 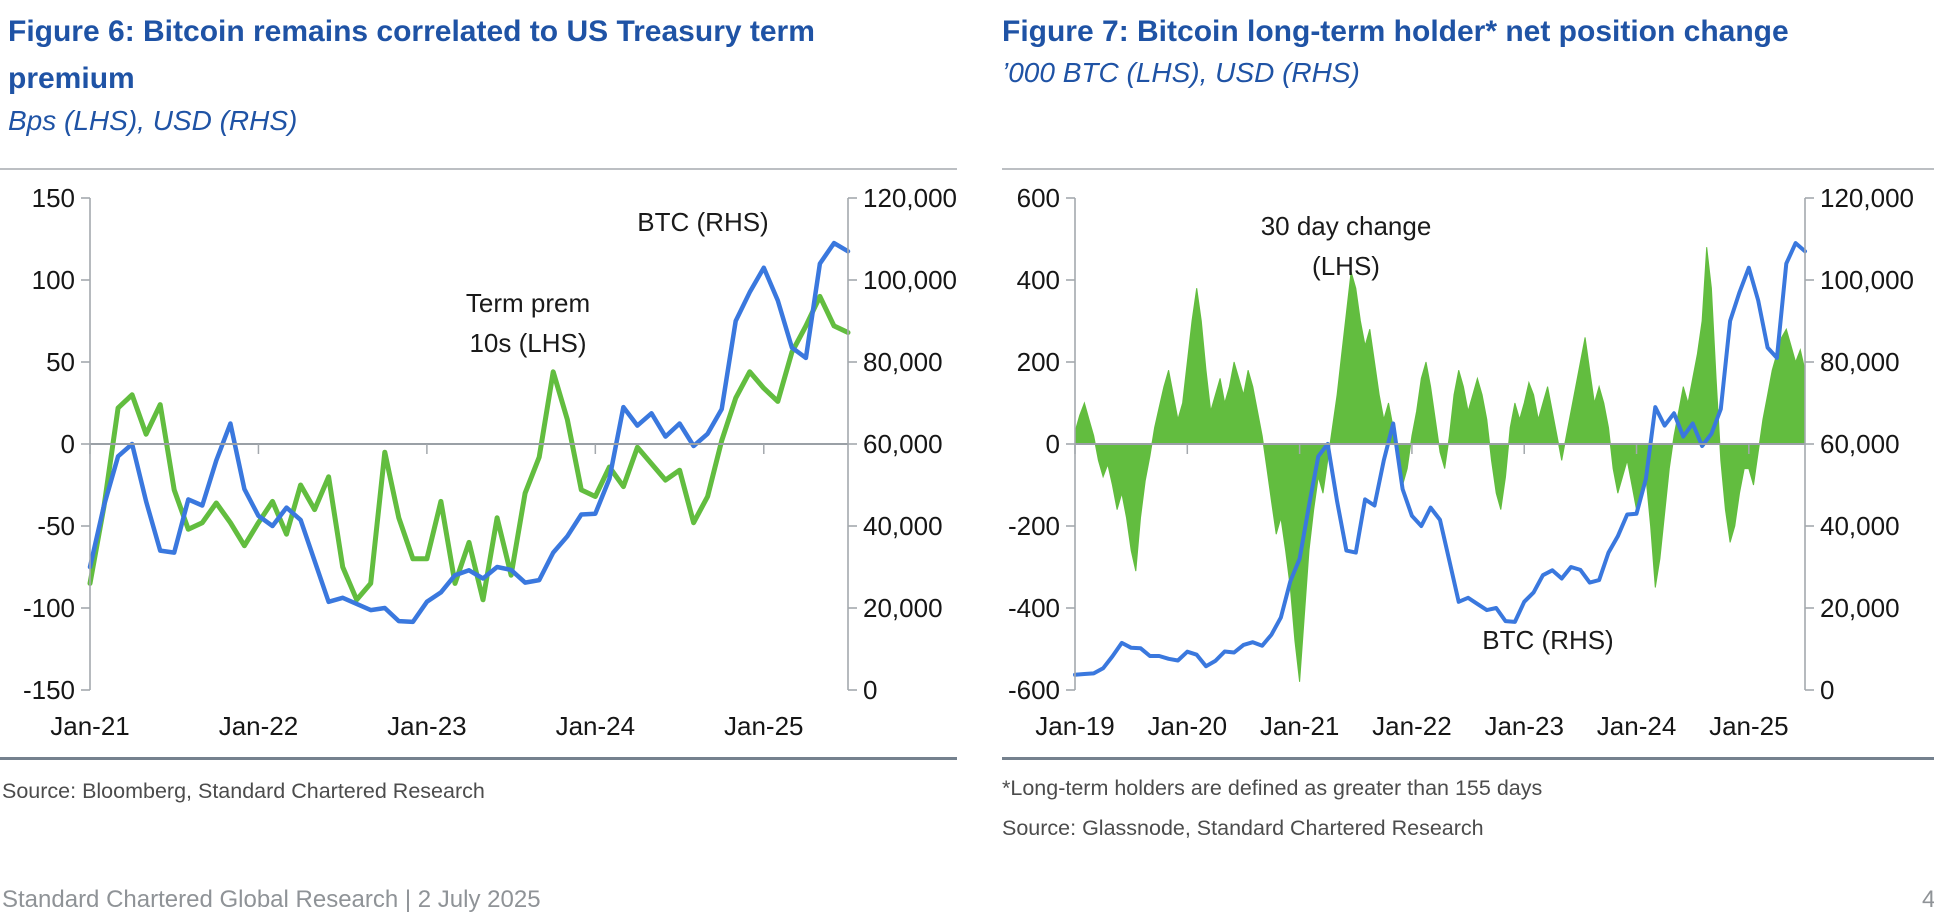 What do you see at coordinates (1181, 72) in the screenshot?
I see `figure-7-subtitle: ’000 BTC (LHS), USD (RHS)` at bounding box center [1181, 72].